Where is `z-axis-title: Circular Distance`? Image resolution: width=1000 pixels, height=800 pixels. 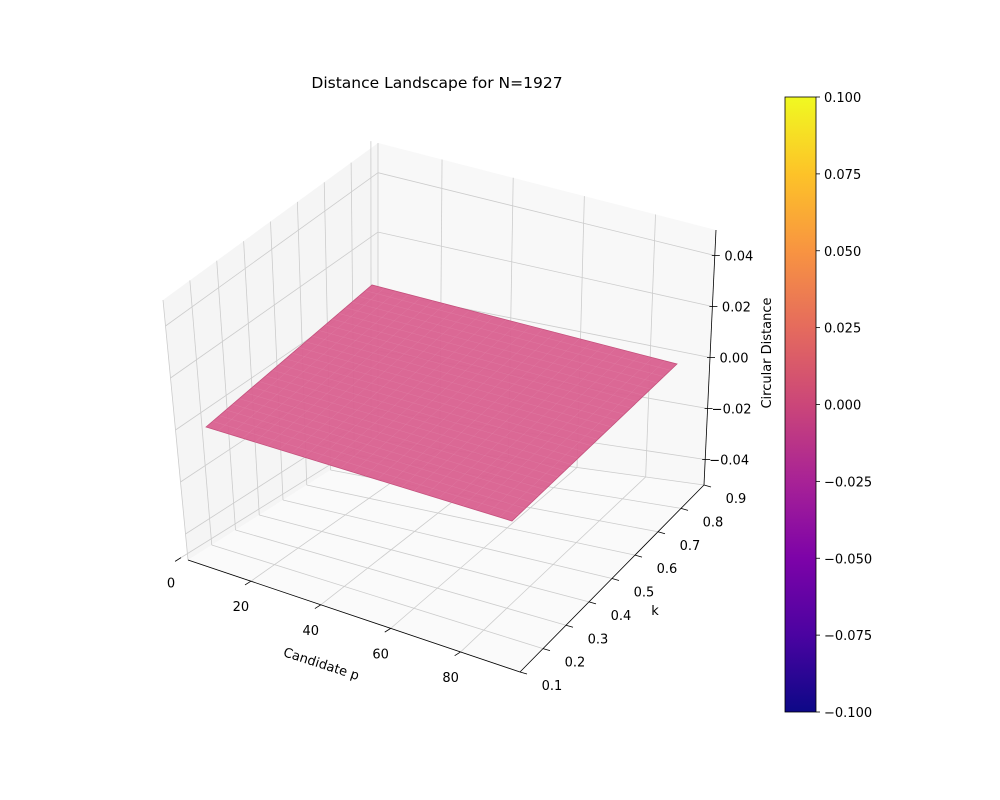
z-axis-title: Circular Distance is located at coordinates (767, 352).